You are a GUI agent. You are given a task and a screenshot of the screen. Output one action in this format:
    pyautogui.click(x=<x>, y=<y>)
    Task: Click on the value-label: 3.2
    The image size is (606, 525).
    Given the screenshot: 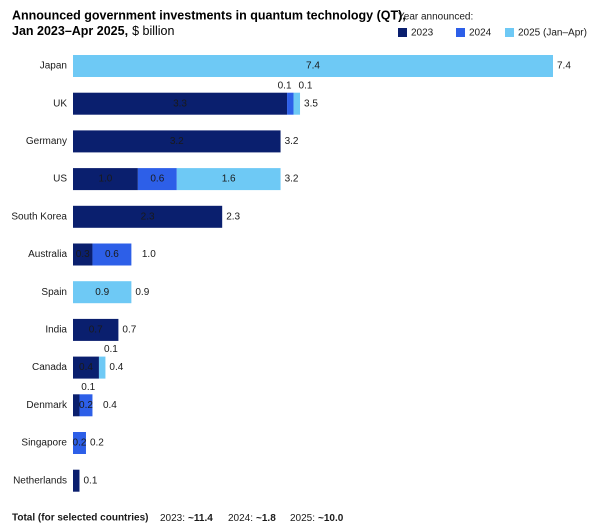 What is the action you would take?
    pyautogui.click(x=177, y=141)
    